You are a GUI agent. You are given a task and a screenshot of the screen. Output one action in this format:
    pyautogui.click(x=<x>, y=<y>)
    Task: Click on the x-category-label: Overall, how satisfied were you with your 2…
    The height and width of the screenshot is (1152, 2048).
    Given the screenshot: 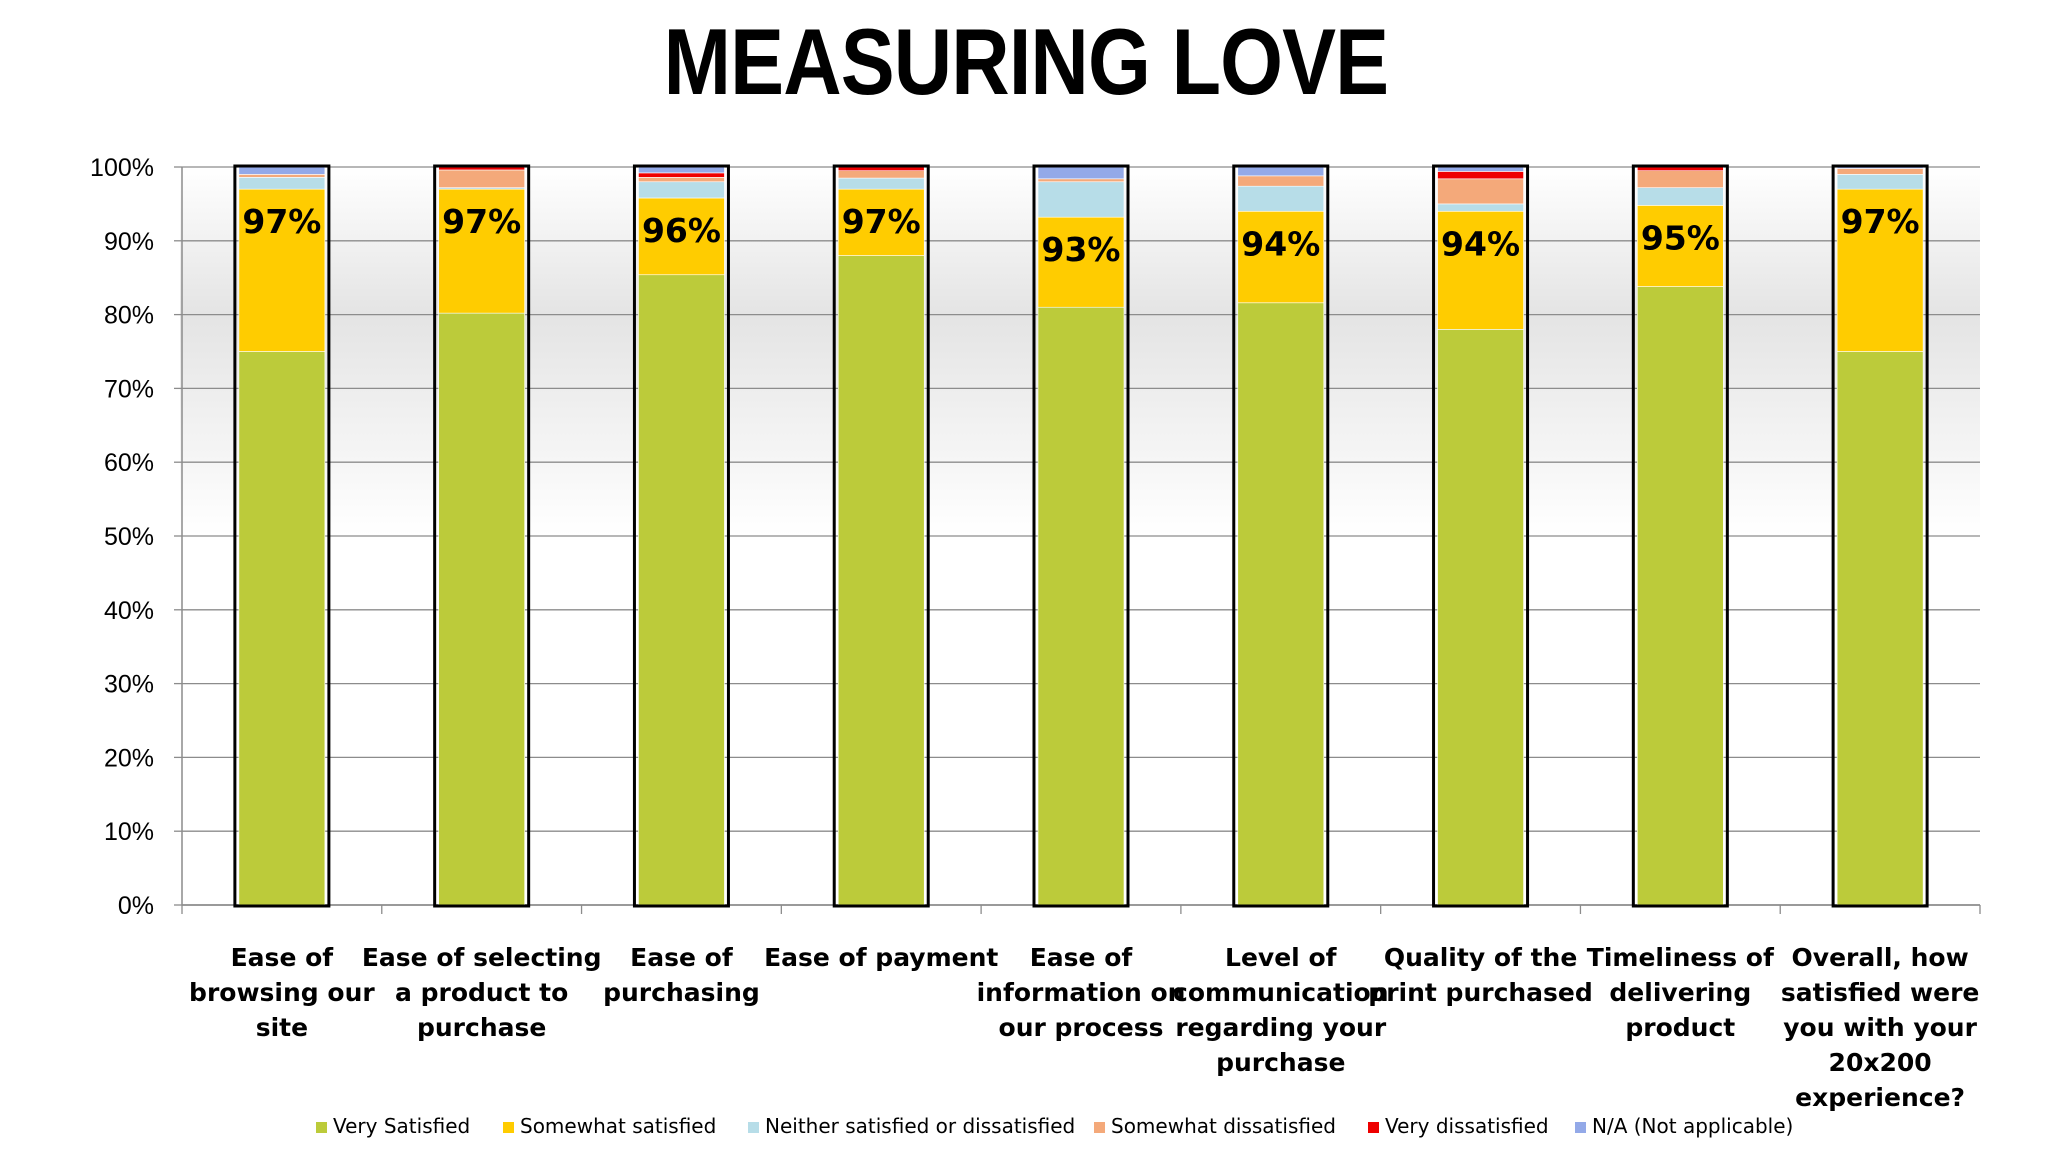 What is the action you would take?
    pyautogui.click(x=1880, y=1027)
    